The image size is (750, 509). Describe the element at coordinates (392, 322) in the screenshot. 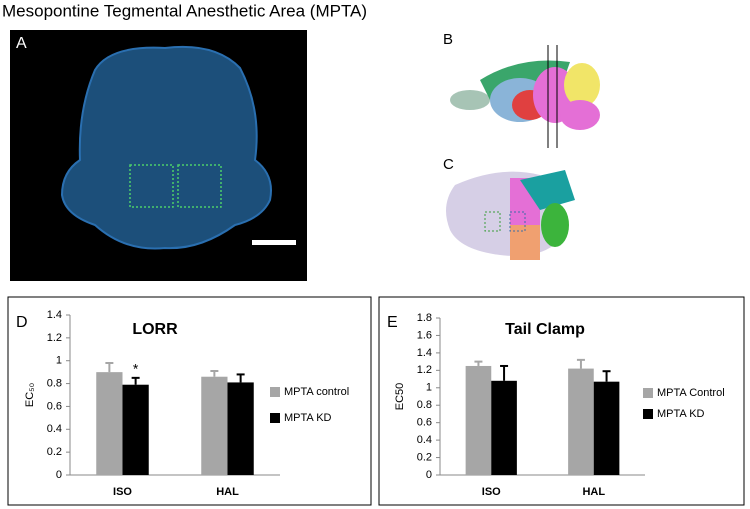

I see `panel-label: E` at that location.